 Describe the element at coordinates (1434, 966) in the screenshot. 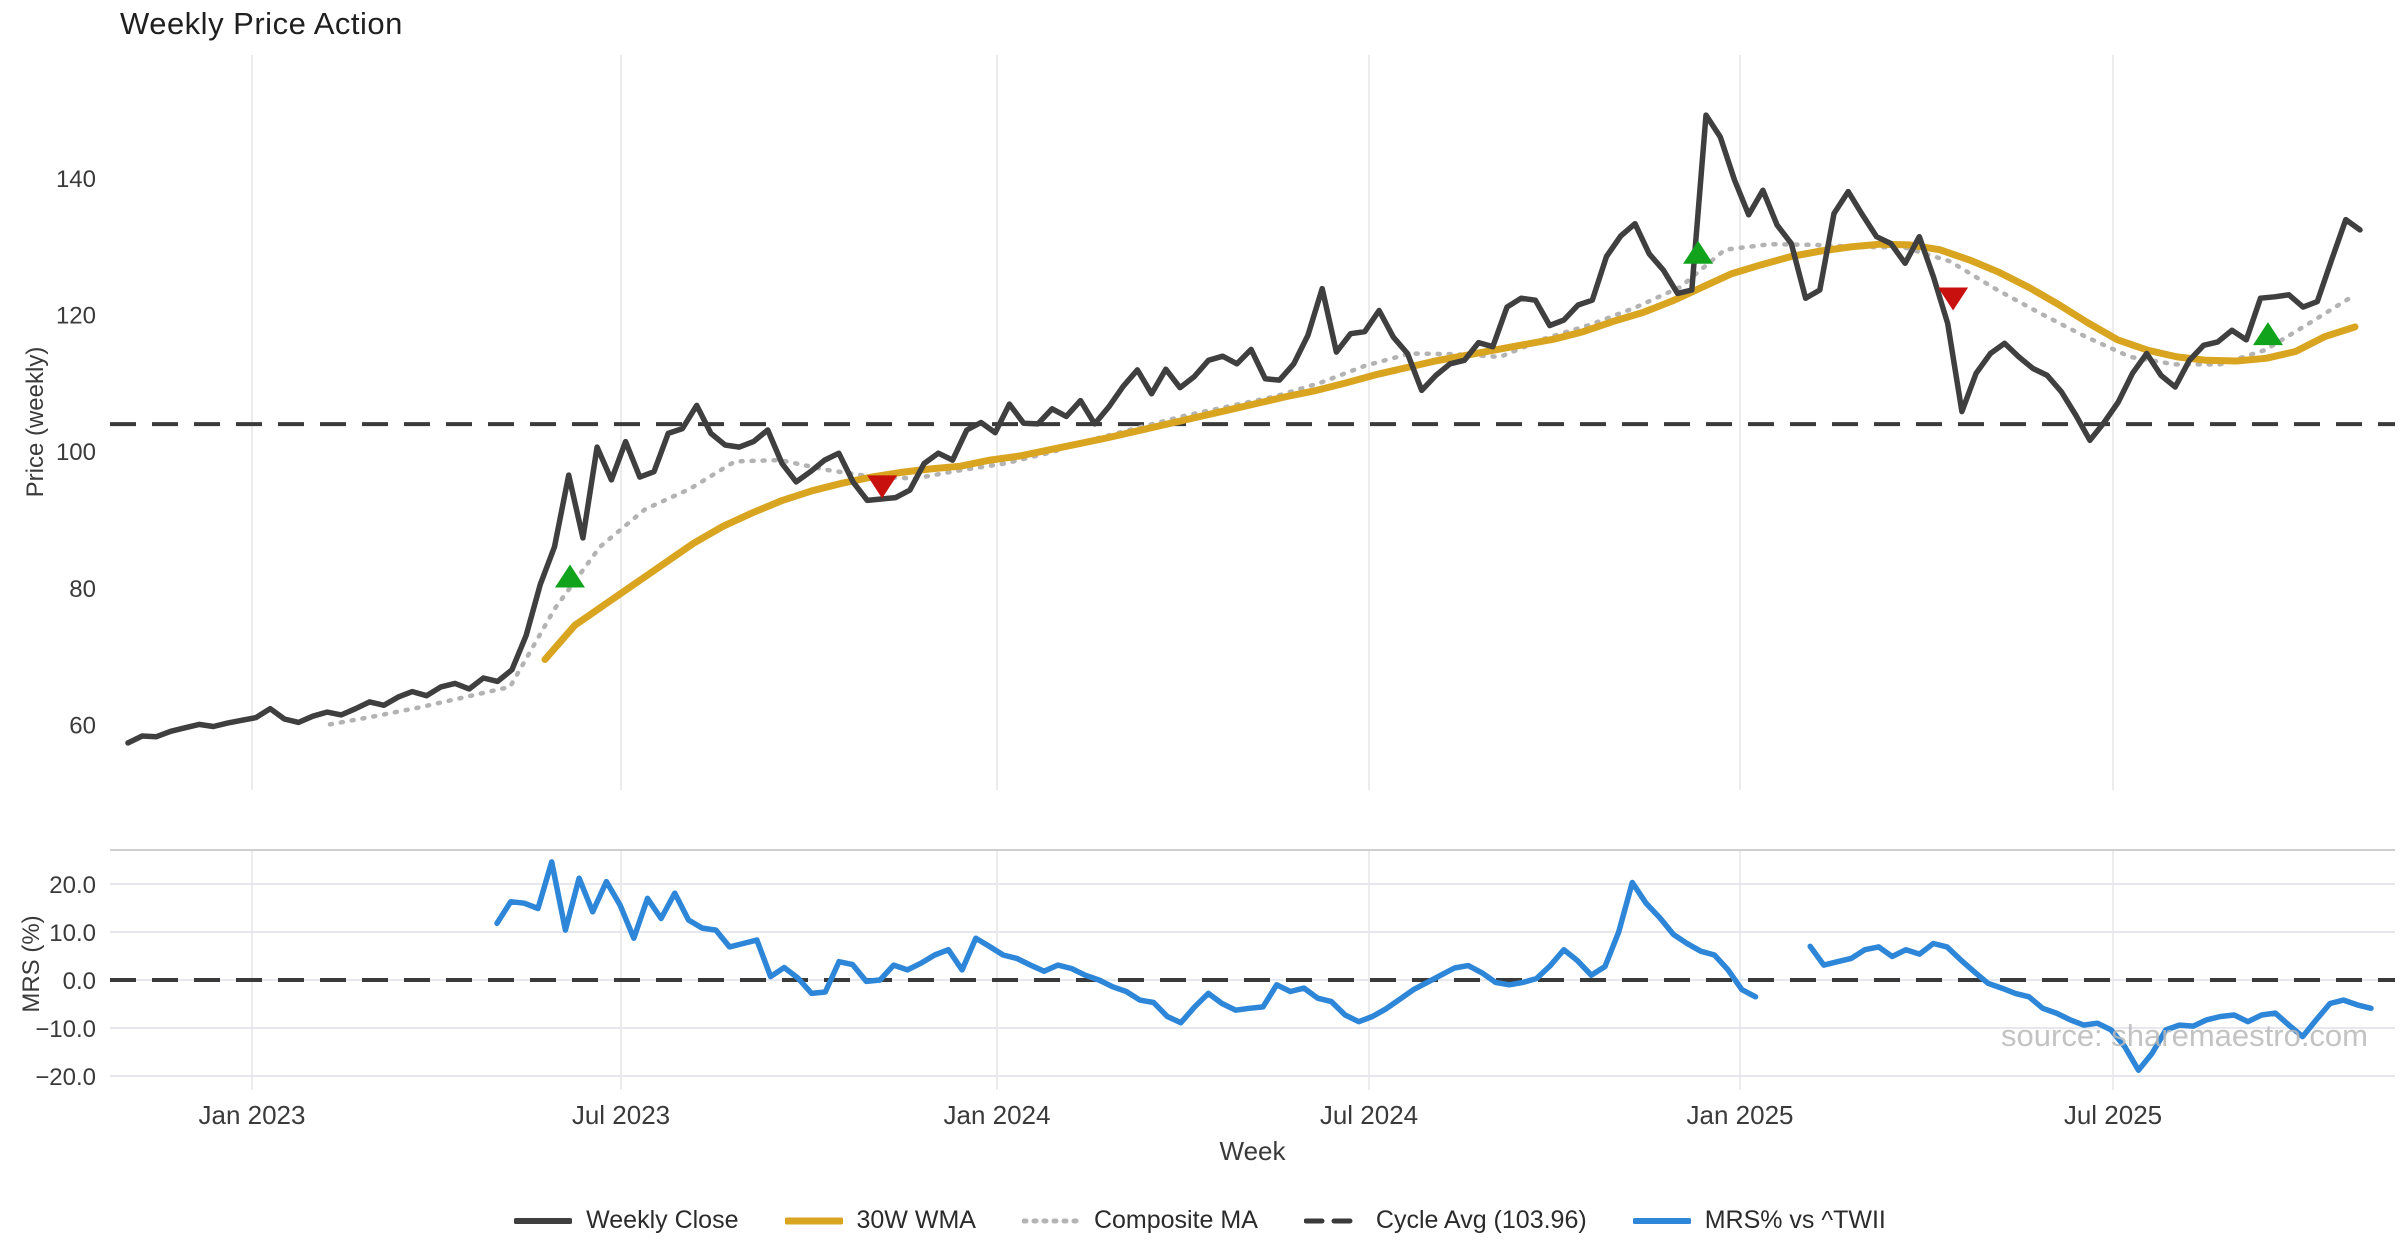

I see `series-mrs` at that location.